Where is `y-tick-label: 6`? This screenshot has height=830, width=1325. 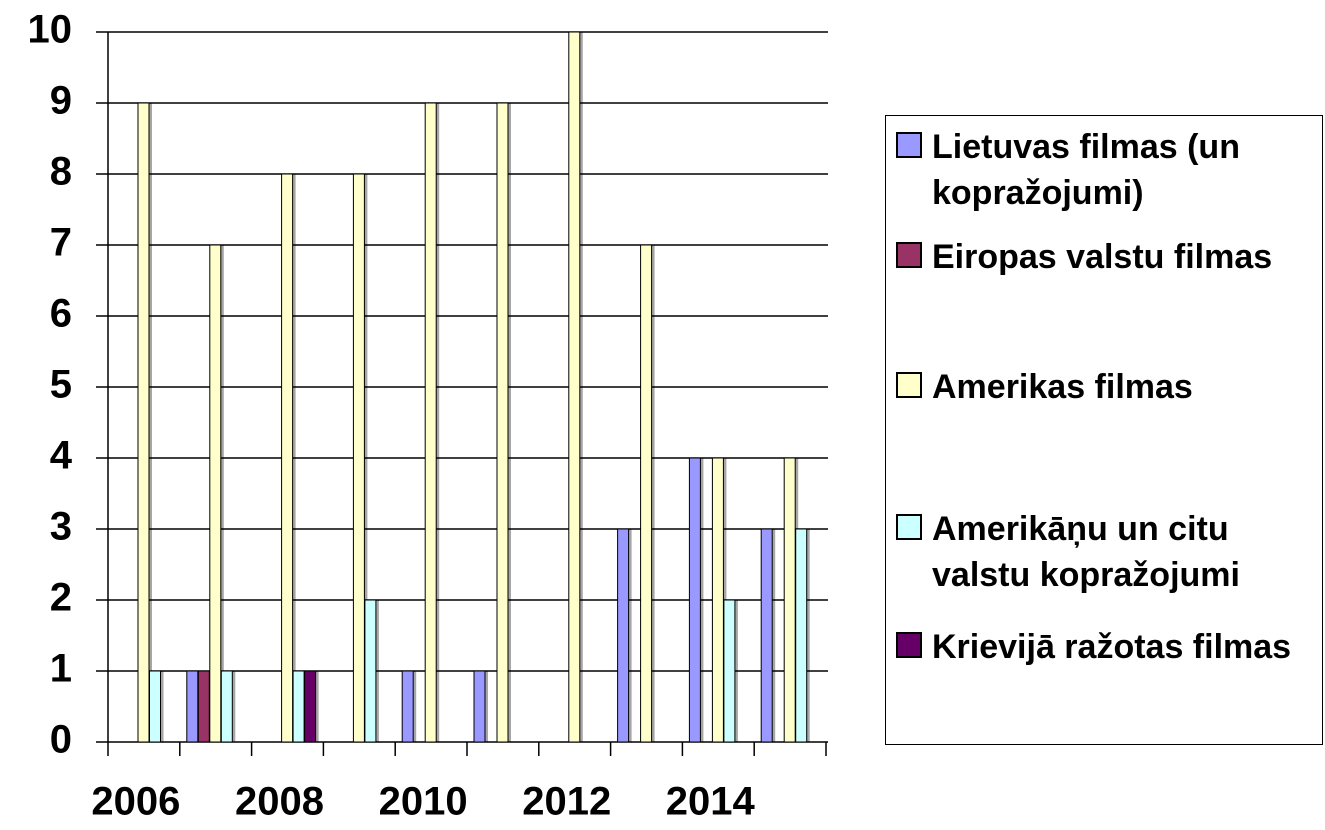
y-tick-label: 6 is located at coordinates (61, 314).